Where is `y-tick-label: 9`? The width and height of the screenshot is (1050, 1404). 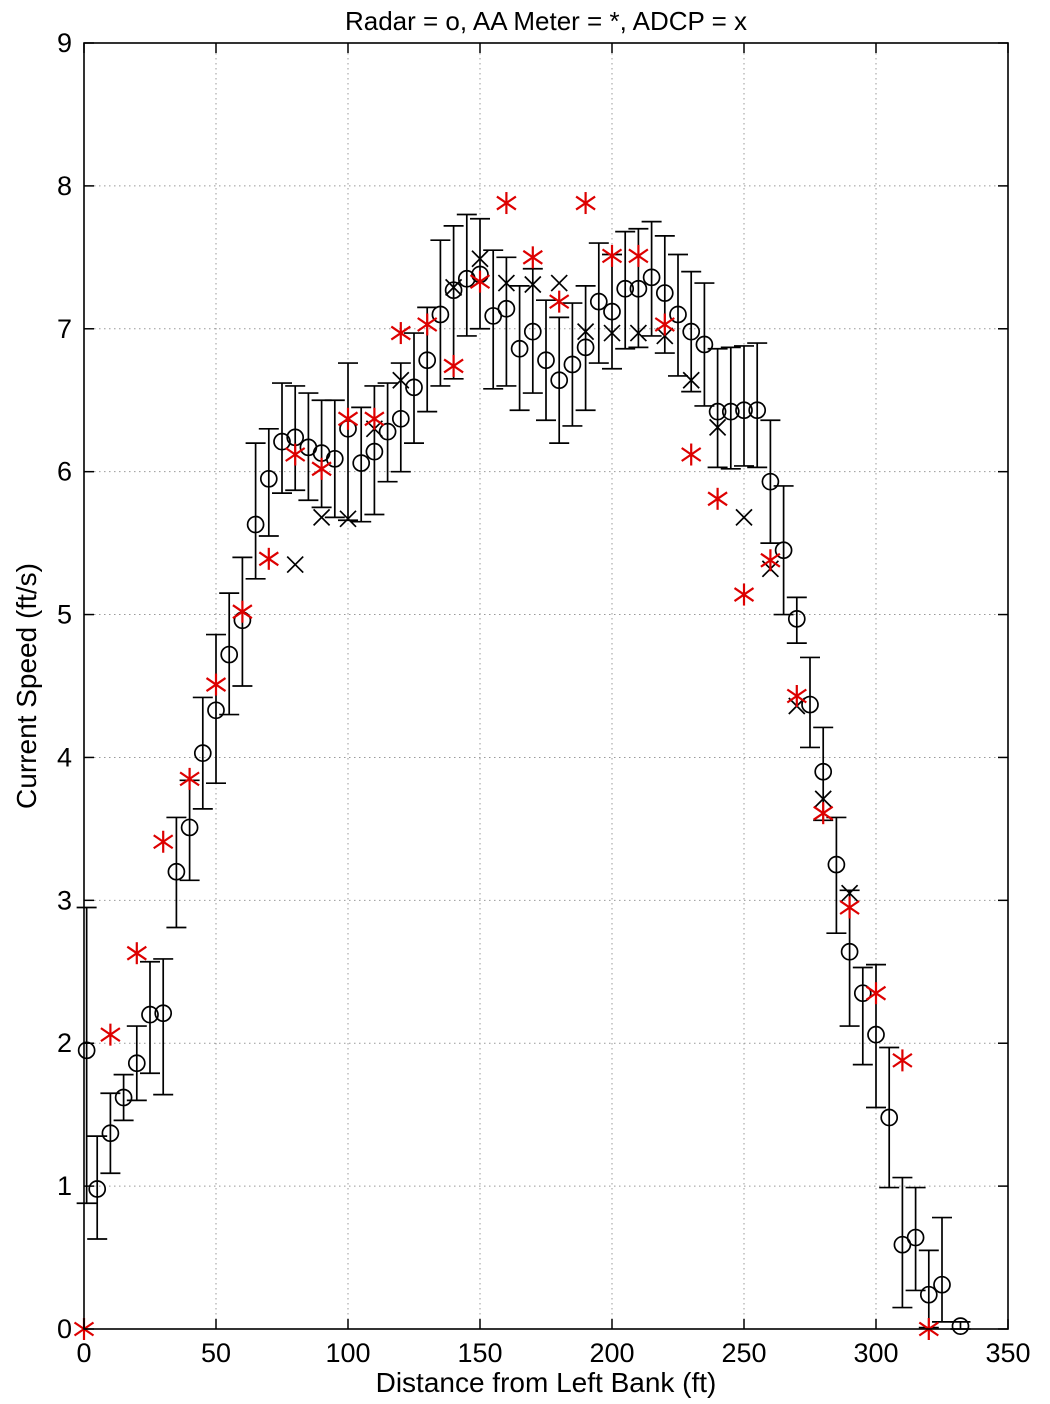 y-tick-label: 9 is located at coordinates (64, 43).